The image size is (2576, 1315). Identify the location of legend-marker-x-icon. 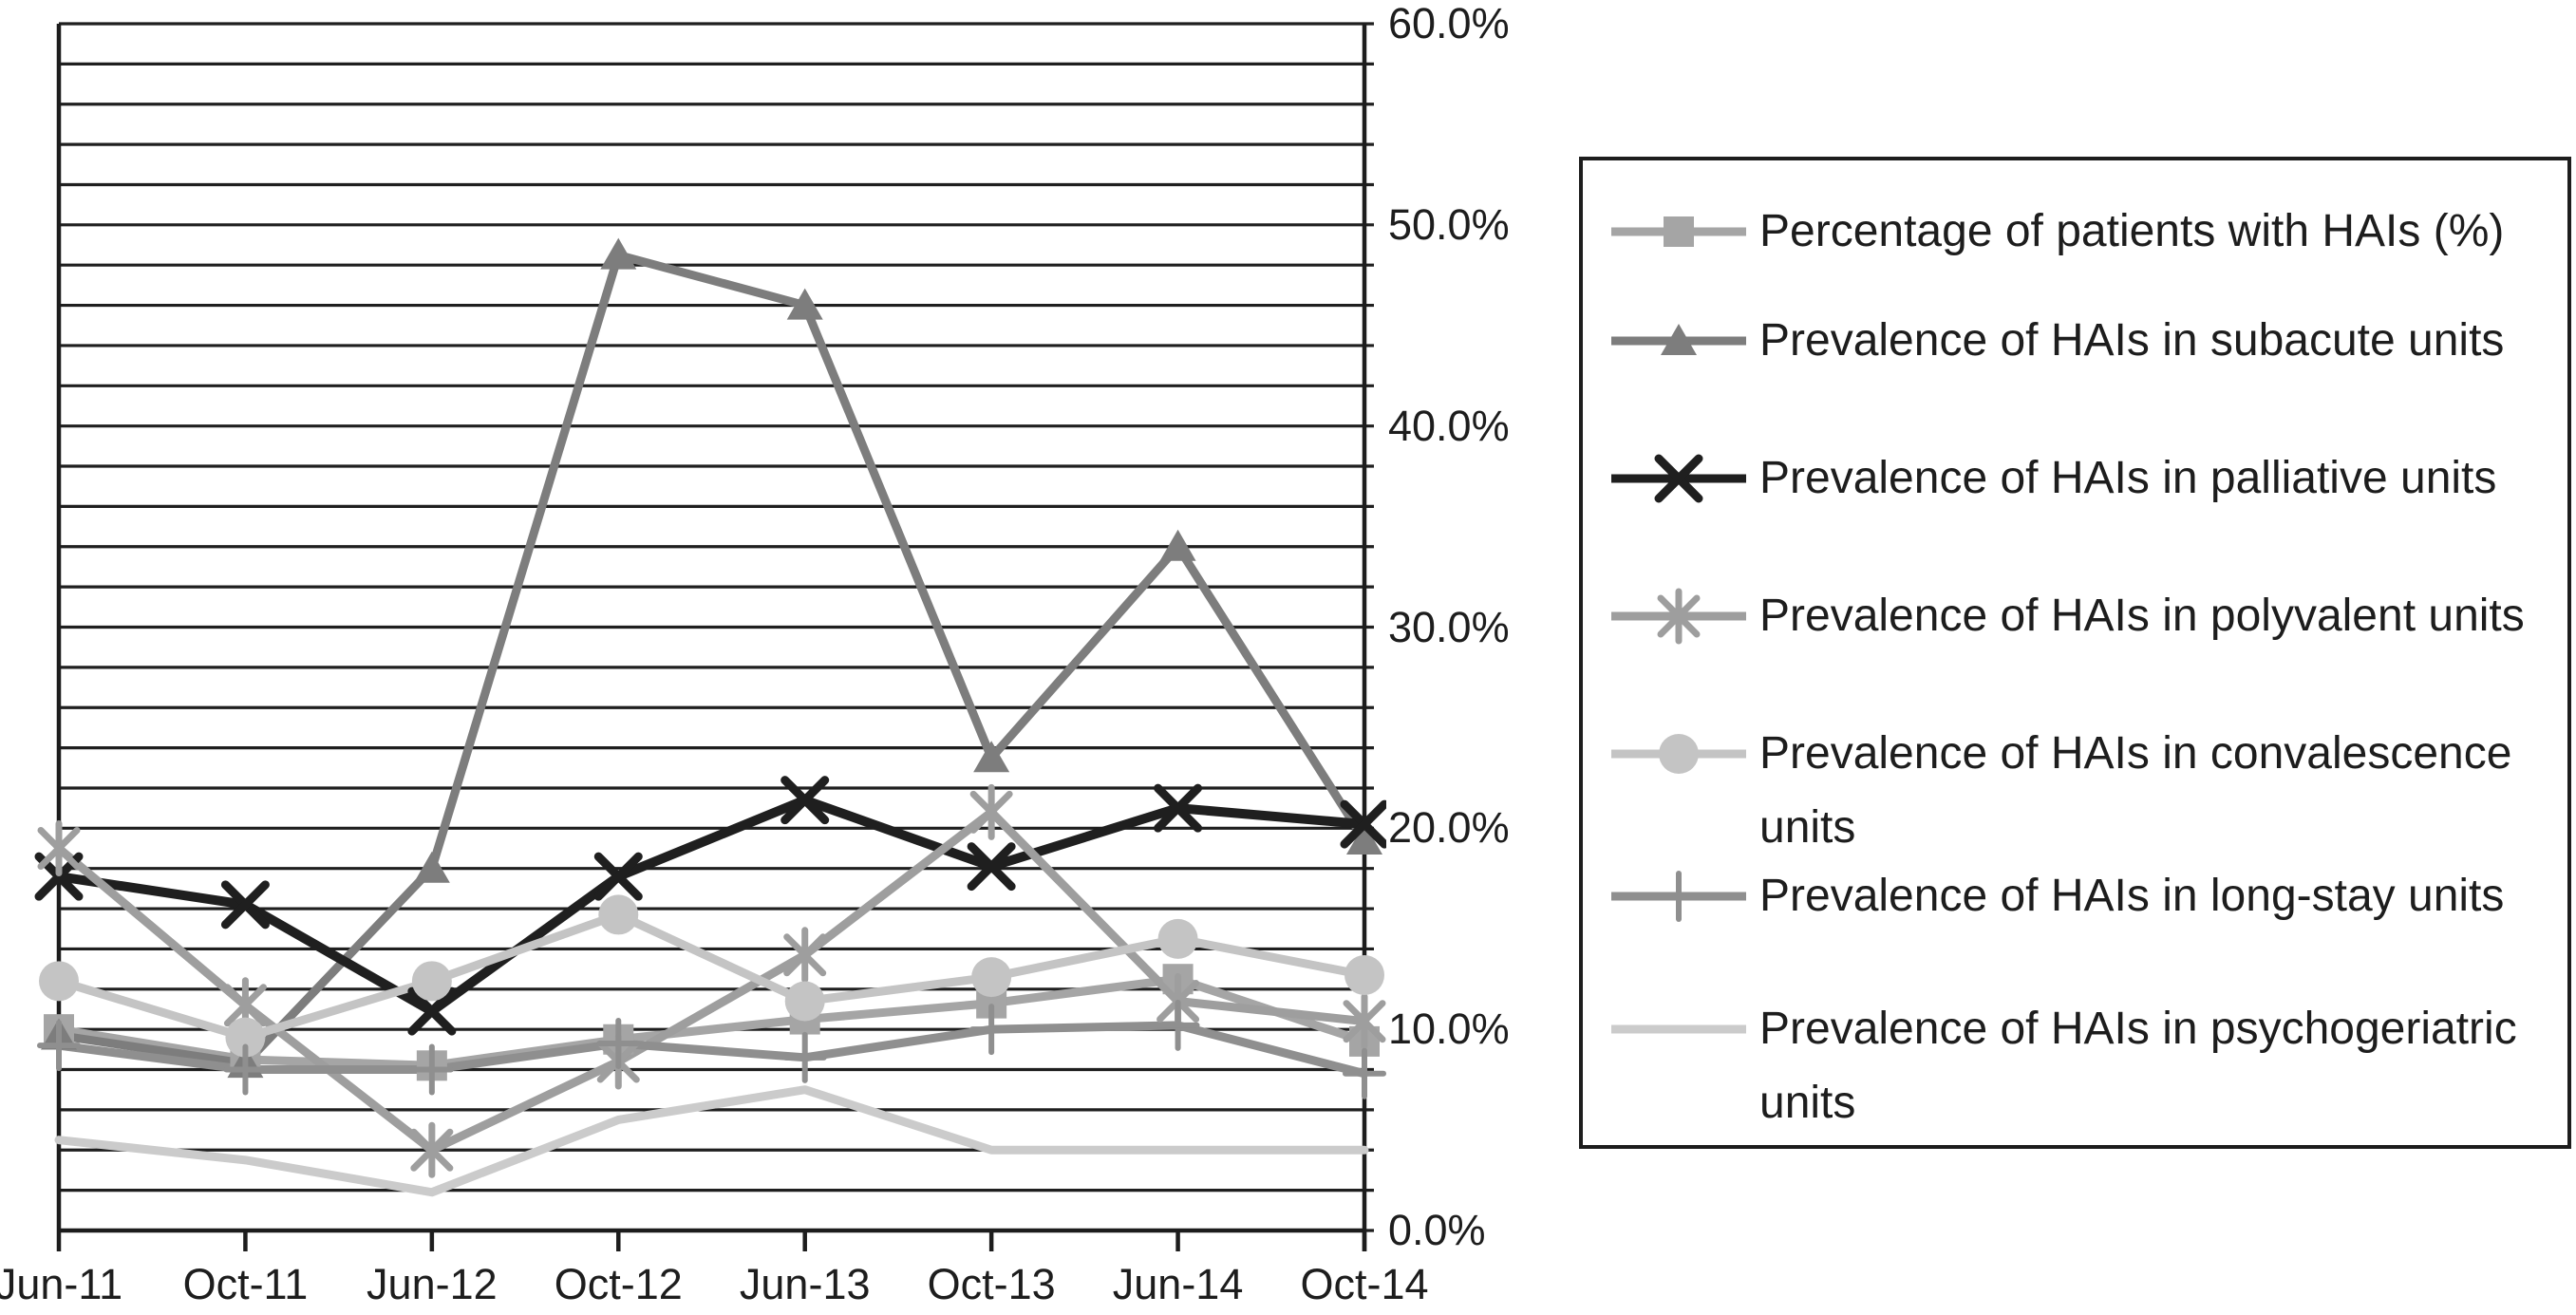
(1678, 478).